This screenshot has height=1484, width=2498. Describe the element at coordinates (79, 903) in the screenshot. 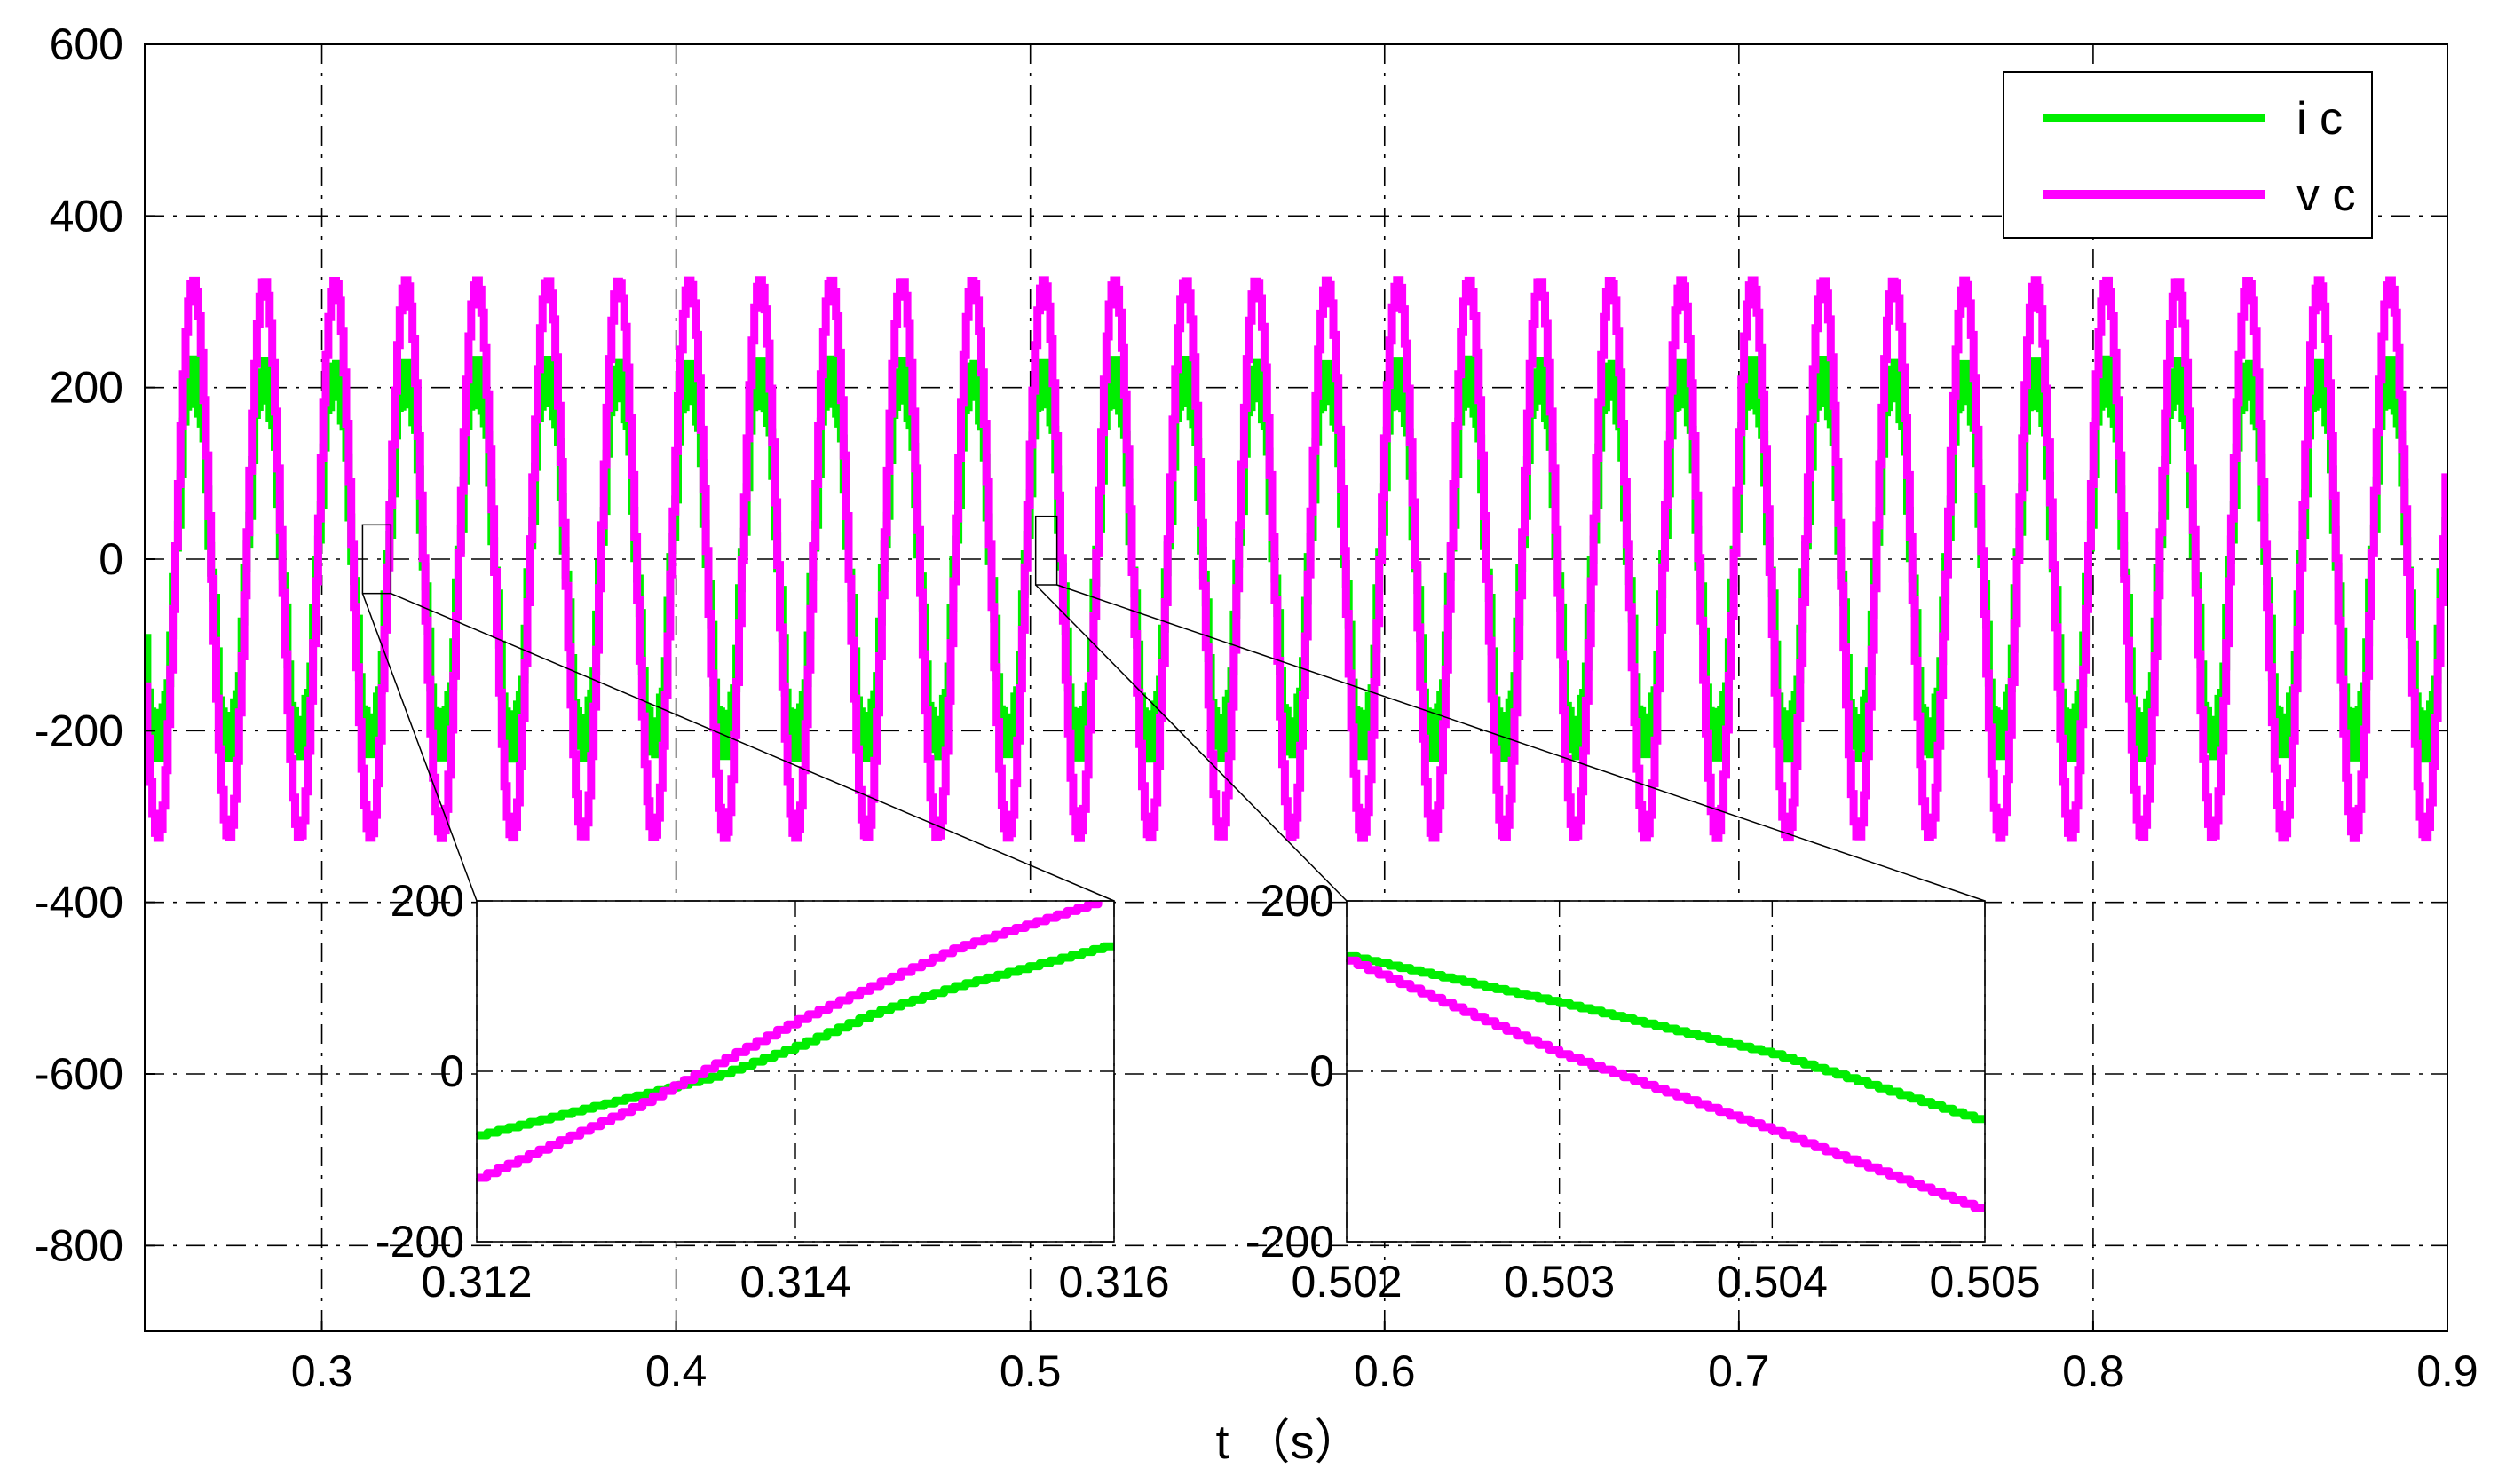

I see `y-tick-label: -400` at that location.